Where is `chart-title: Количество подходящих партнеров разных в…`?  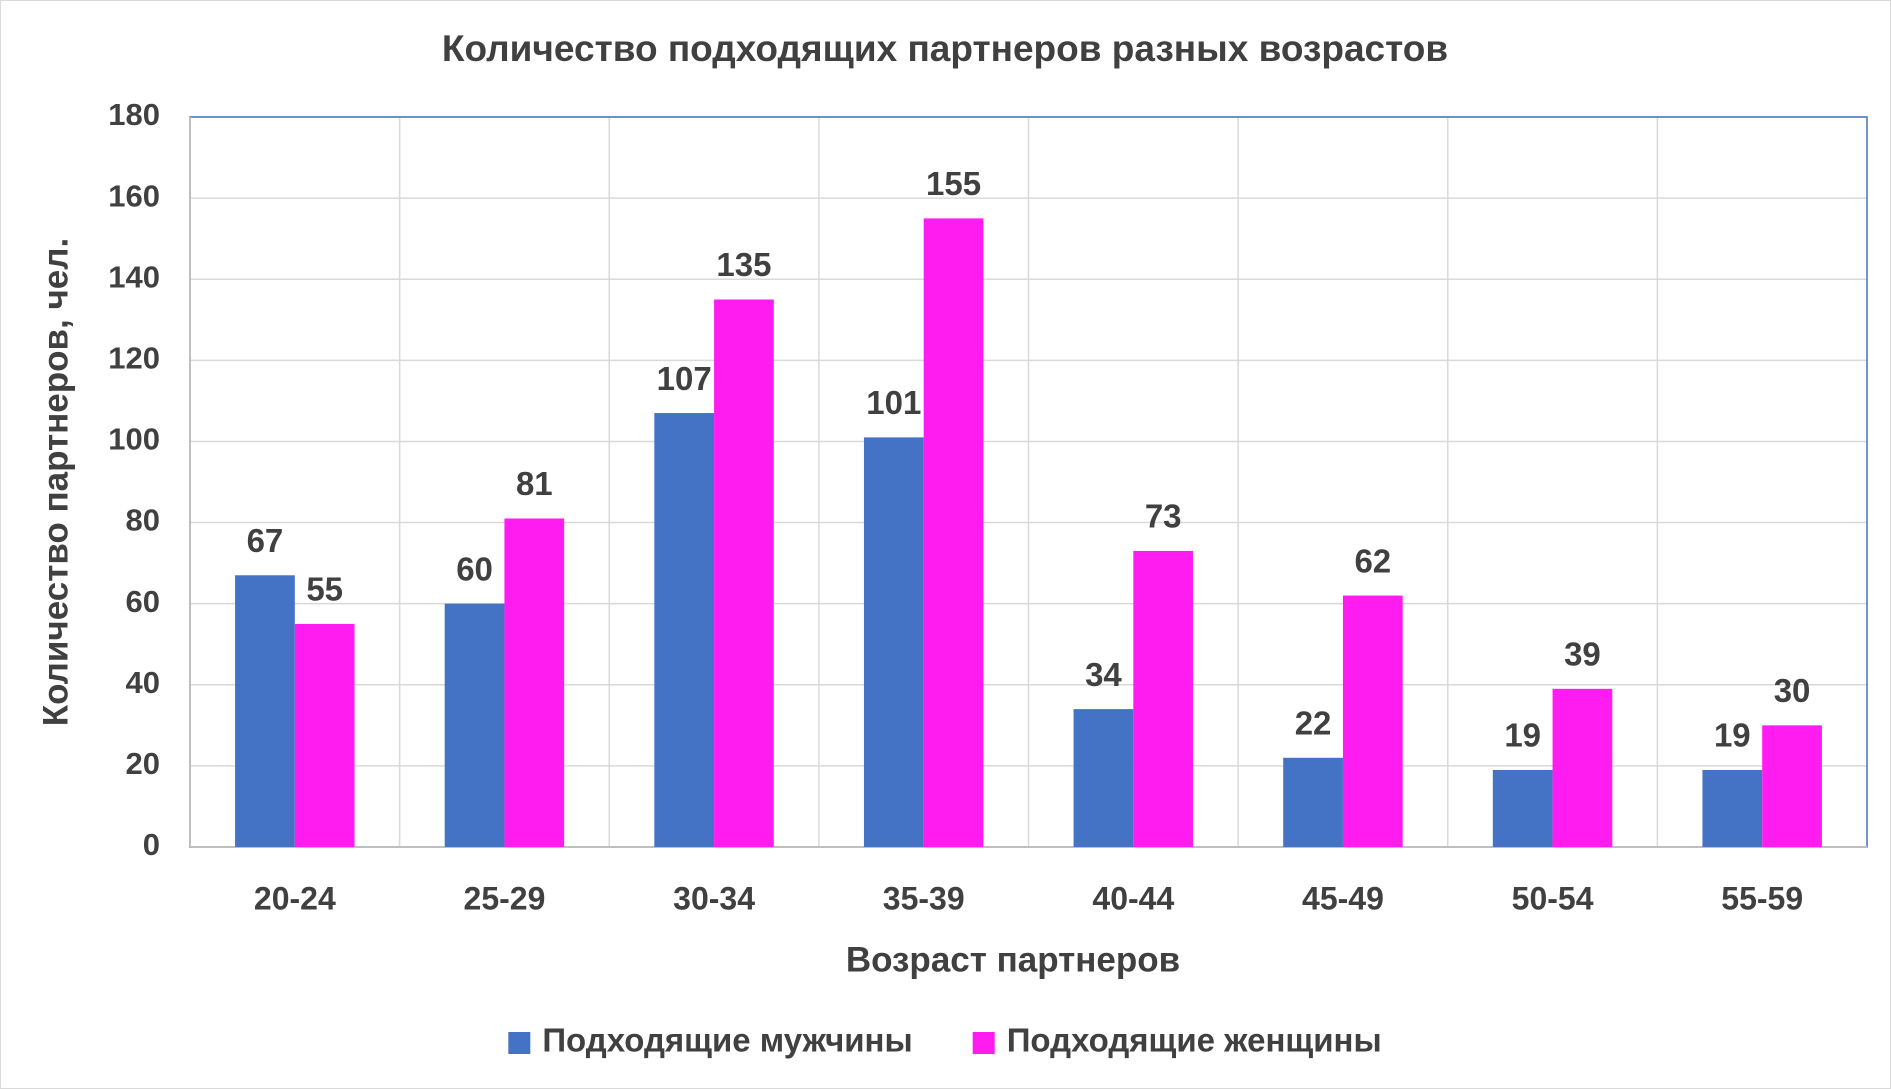 chart-title: Количество подходящих партнеров разных в… is located at coordinates (945, 48).